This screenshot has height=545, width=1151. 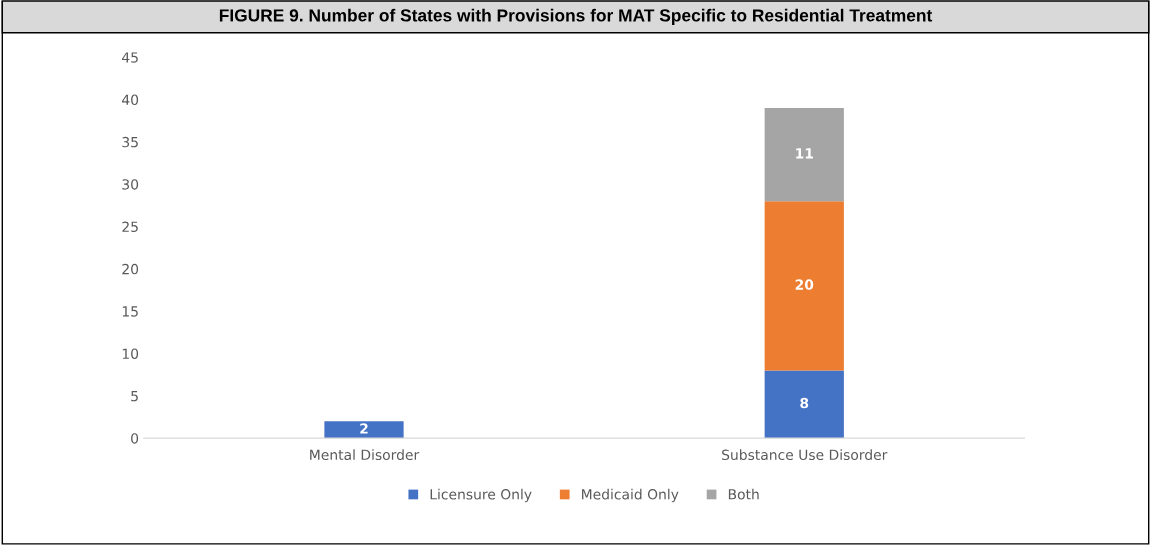 What do you see at coordinates (576, 16) in the screenshot?
I see `chart-title: FIGURE 9. Number of States with Provisions for MAT Specific to Residential Treatment` at bounding box center [576, 16].